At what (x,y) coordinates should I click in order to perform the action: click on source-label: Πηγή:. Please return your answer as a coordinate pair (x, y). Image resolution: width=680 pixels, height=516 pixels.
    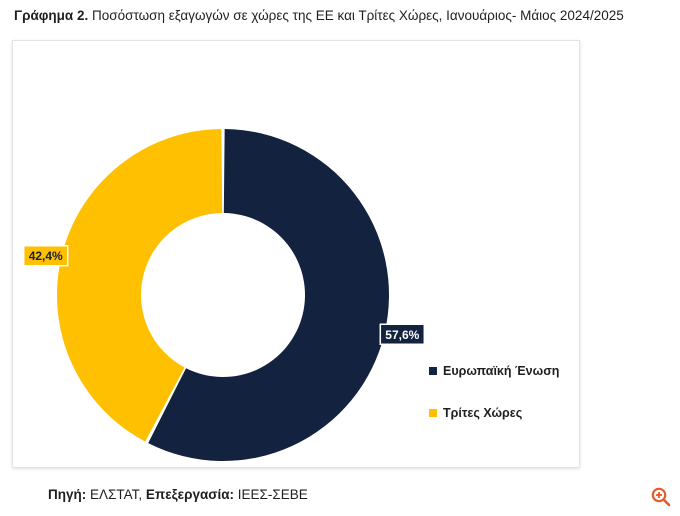
    Looking at the image, I should click on (67, 494).